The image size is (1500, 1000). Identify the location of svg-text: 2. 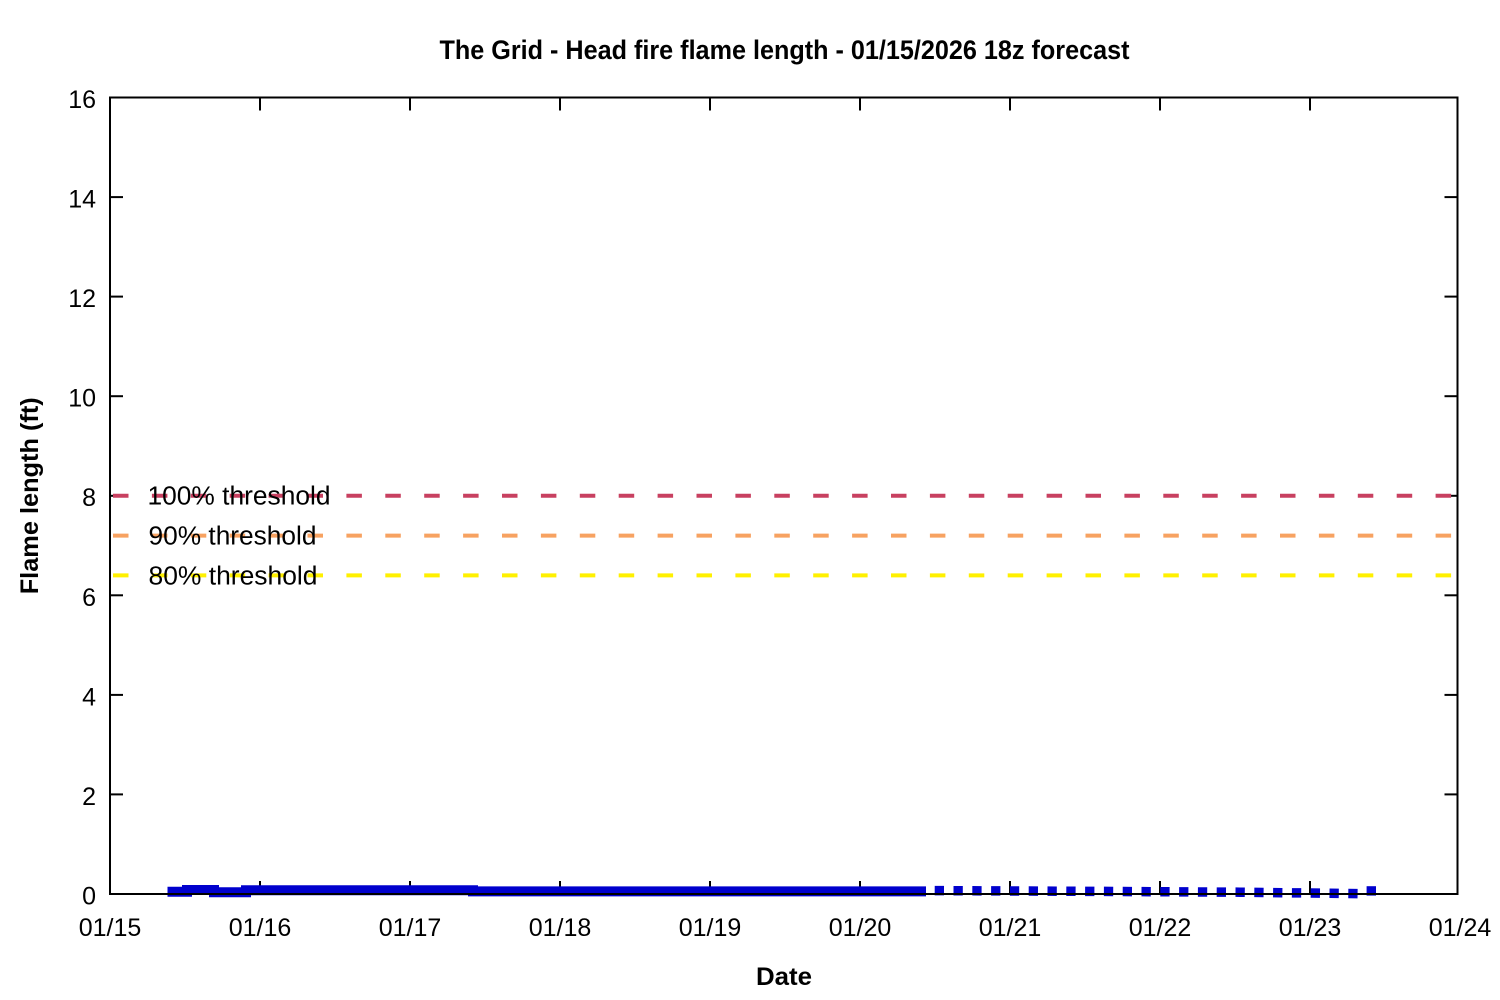
(89, 797).